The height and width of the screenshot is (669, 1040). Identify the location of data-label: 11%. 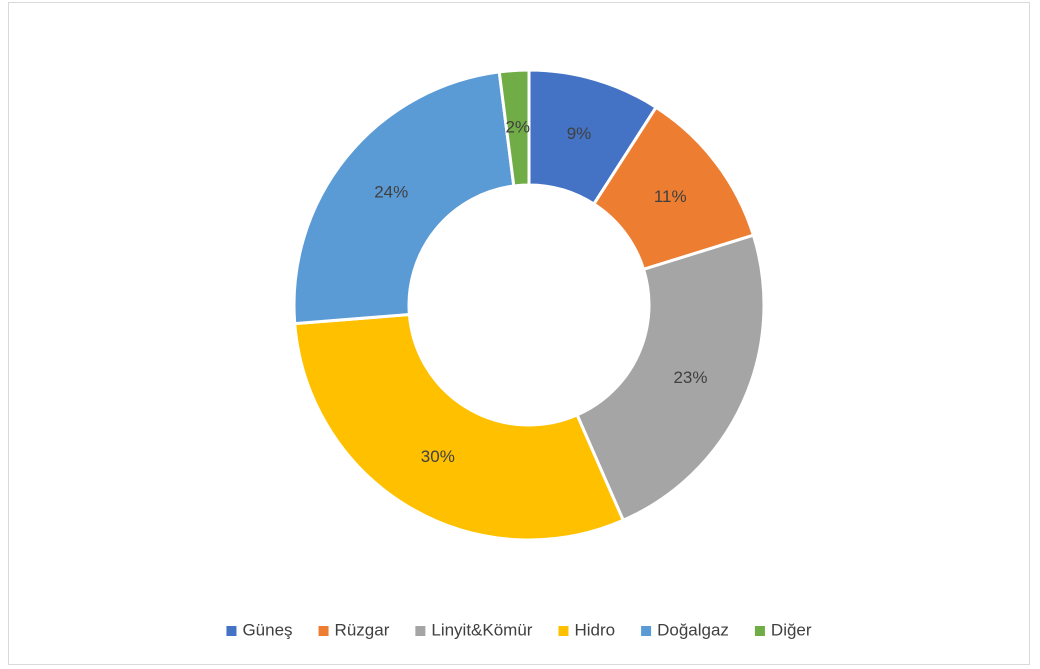
(670, 196).